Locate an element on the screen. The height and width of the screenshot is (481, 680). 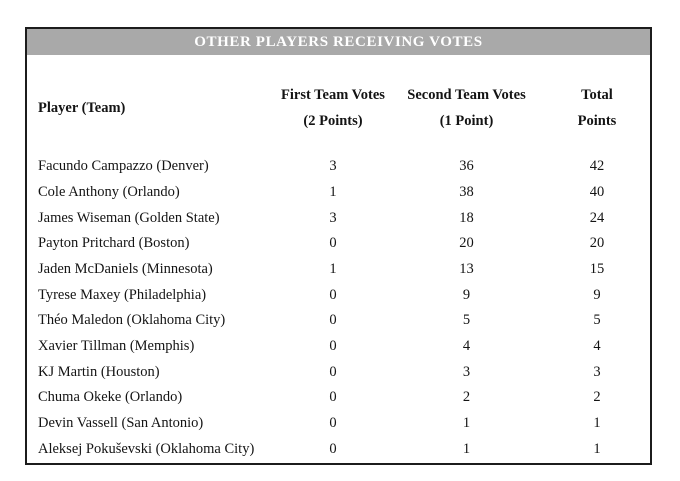
table-row: Devin Vassell (San Antonio) 0 1 1 is located at coordinates (338, 424).